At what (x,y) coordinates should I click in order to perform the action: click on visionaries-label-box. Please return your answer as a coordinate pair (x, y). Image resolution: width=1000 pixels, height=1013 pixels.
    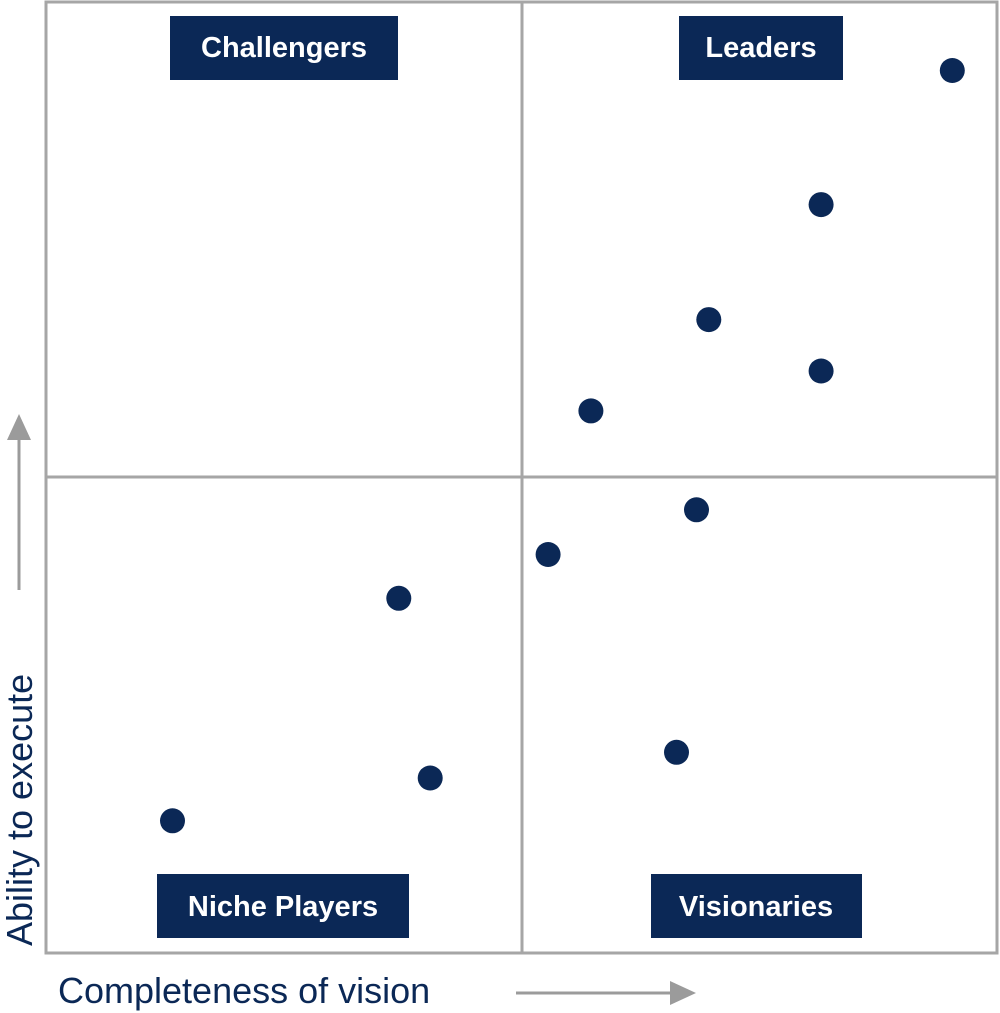
    Looking at the image, I should click on (756, 906).